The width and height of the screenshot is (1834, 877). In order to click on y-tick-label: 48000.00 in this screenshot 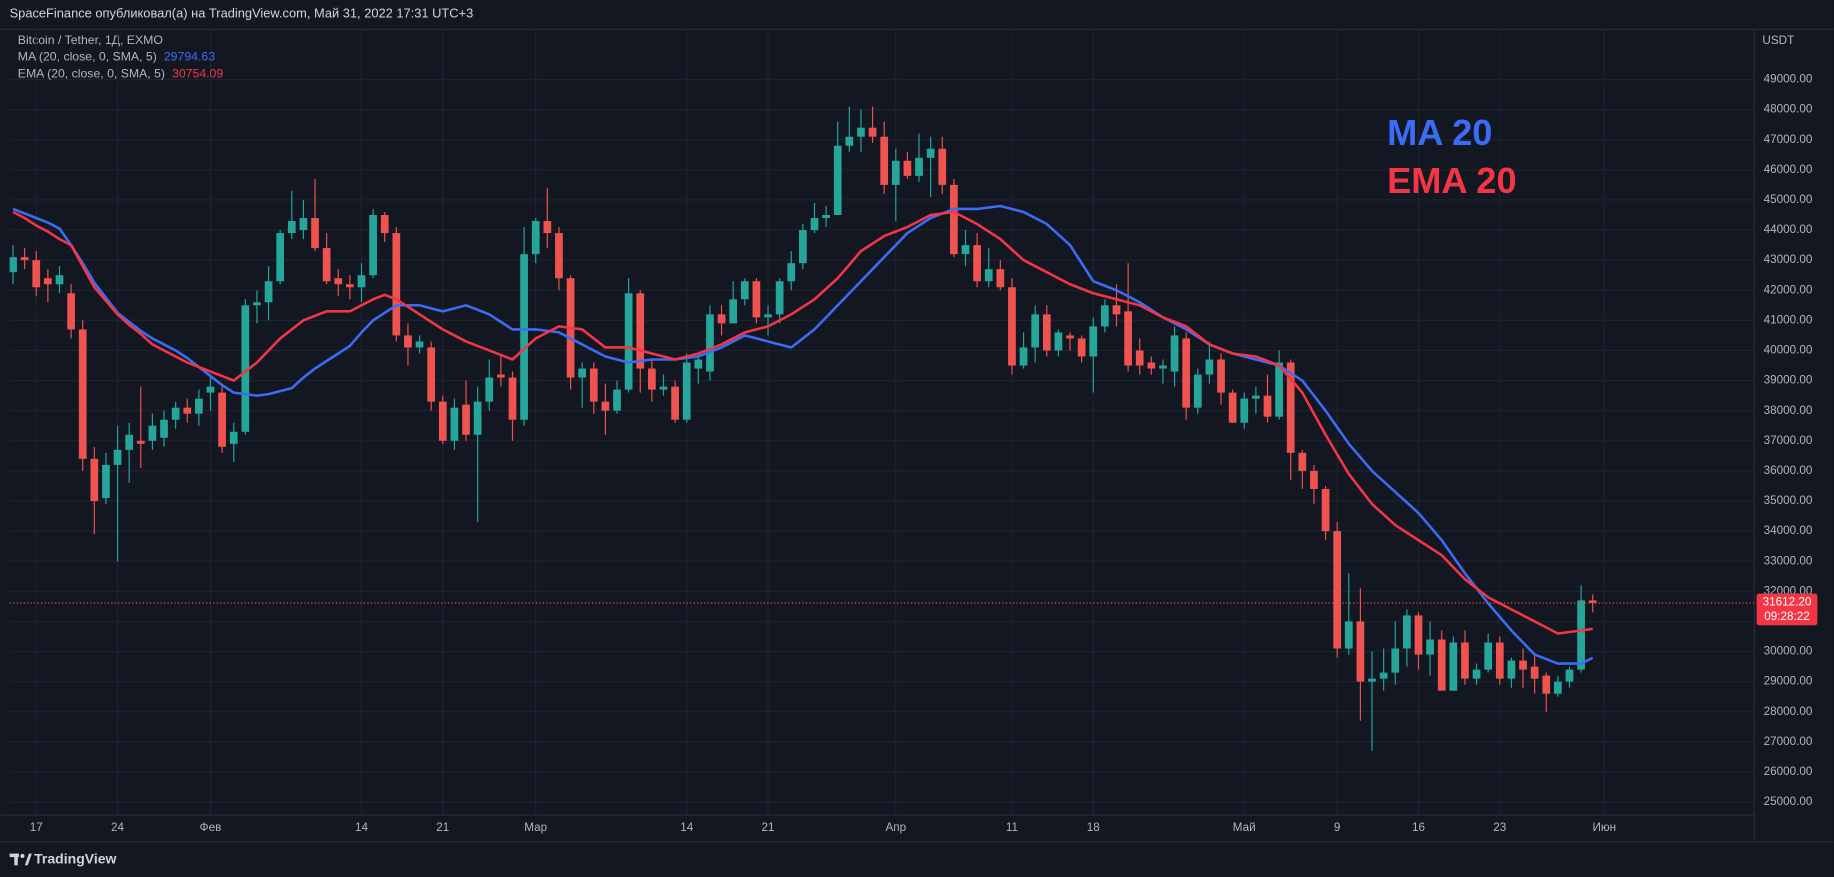, I will do `click(1788, 109)`.